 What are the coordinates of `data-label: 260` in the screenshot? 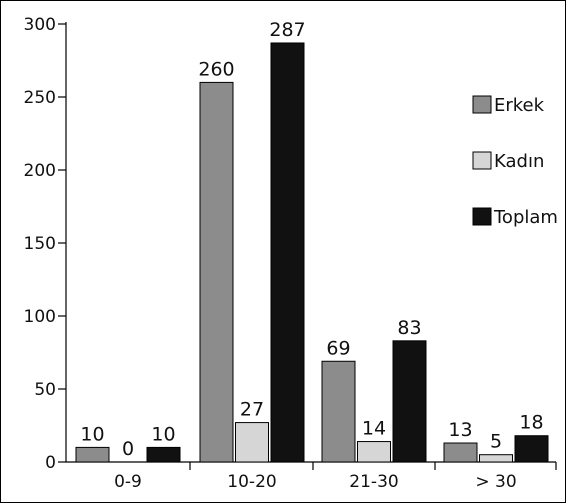 It's located at (216, 69).